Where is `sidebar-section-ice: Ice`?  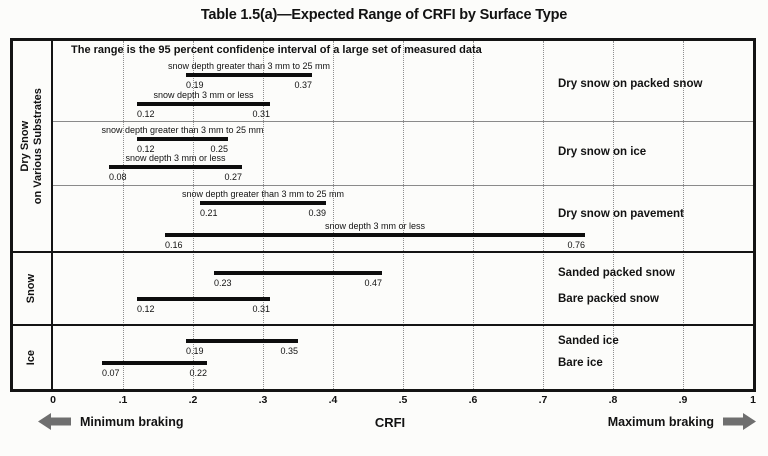
sidebar-section-ice: Ice is located at coordinates (32, 357).